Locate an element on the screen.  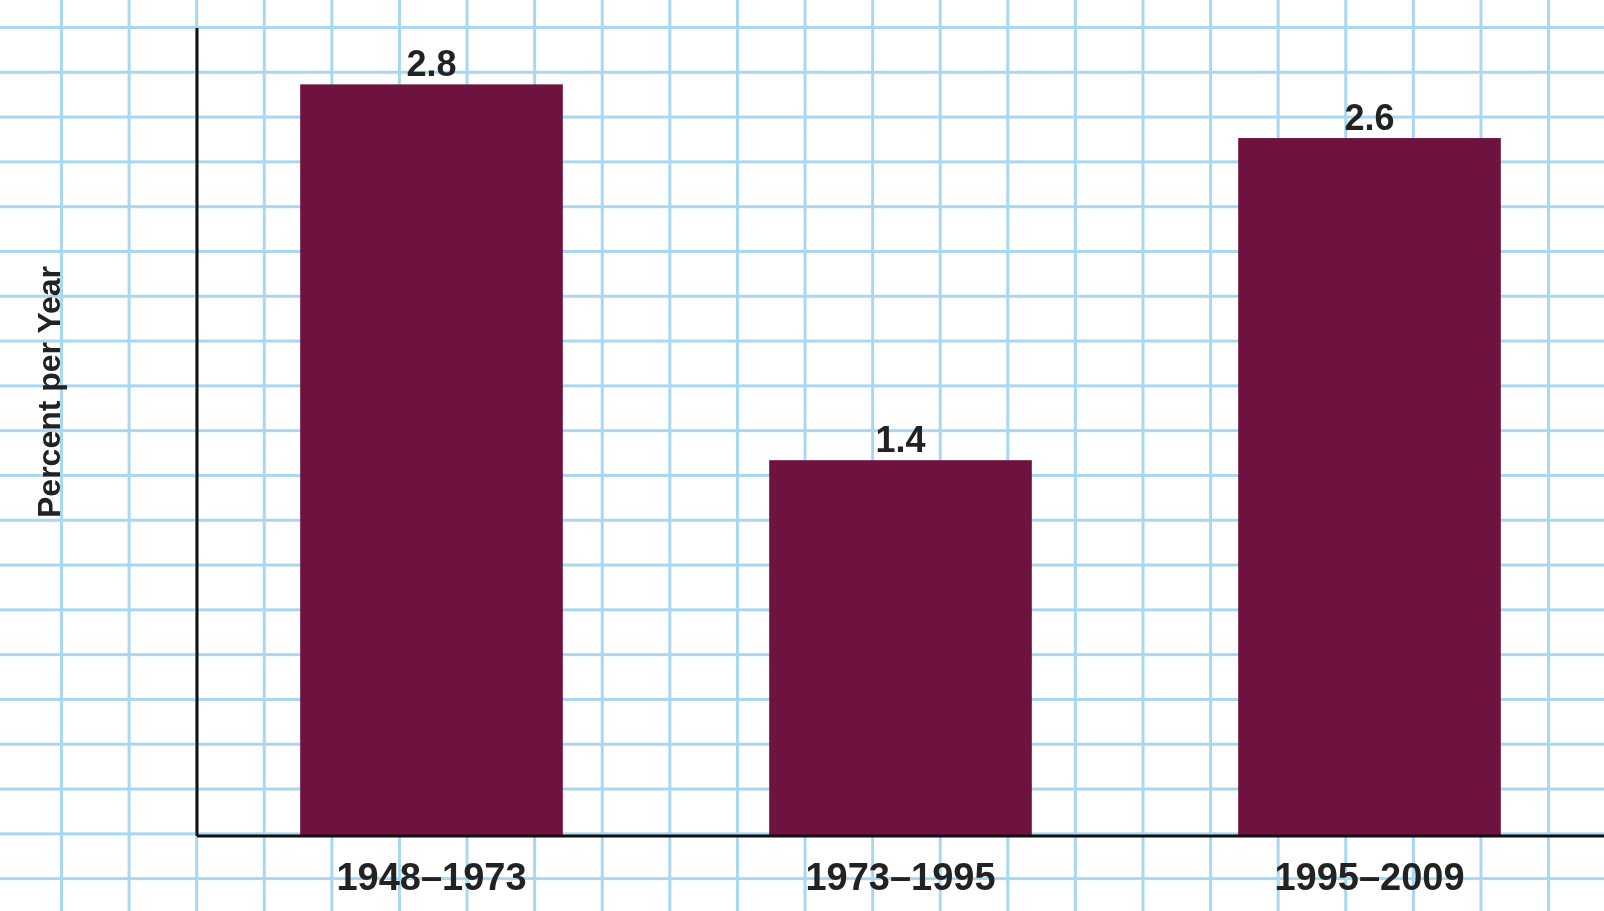
x-tick-label: 1995–2009 is located at coordinates (1369, 877).